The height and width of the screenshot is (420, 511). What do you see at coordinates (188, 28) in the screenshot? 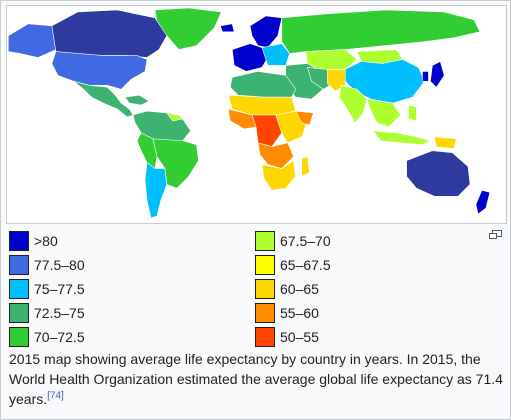
I see `region-greenland` at bounding box center [188, 28].